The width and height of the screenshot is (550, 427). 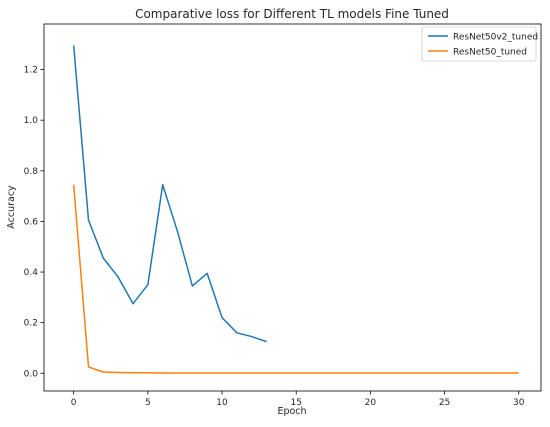 What do you see at coordinates (490, 53) in the screenshot?
I see `legend-label-resnet50: ResNet50_tuned` at bounding box center [490, 53].